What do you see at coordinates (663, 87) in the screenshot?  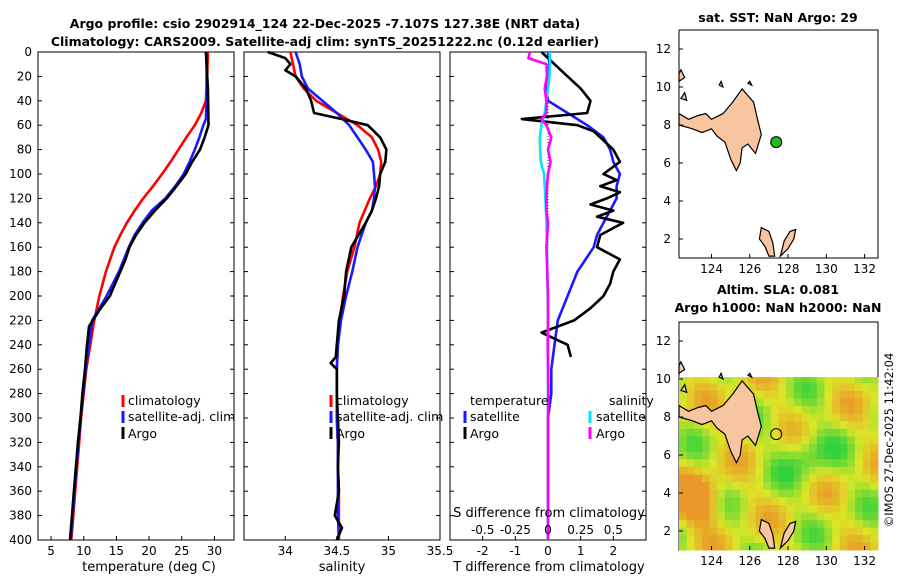 I see `map-y-tick-label: 10` at bounding box center [663, 87].